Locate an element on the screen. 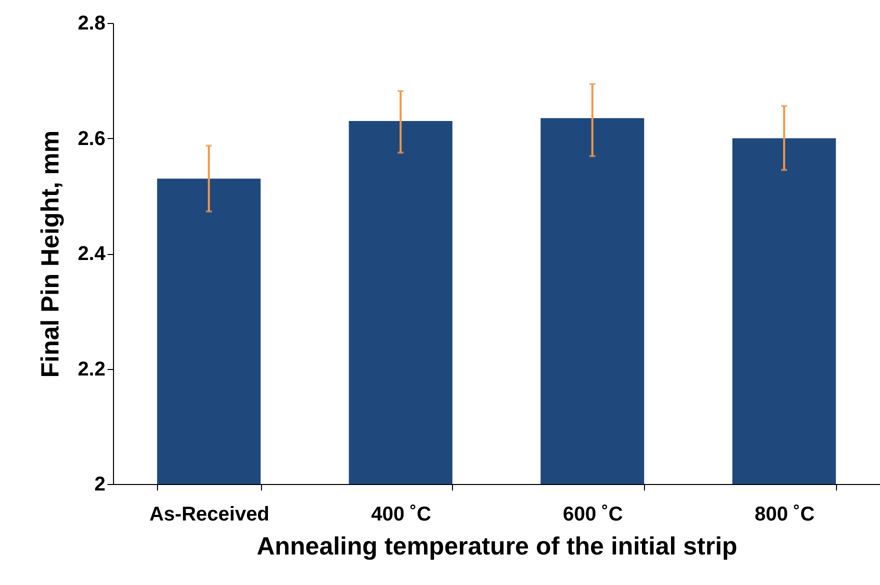  x-axis-title: Annealing temperature of the initial strip is located at coordinates (497, 546).